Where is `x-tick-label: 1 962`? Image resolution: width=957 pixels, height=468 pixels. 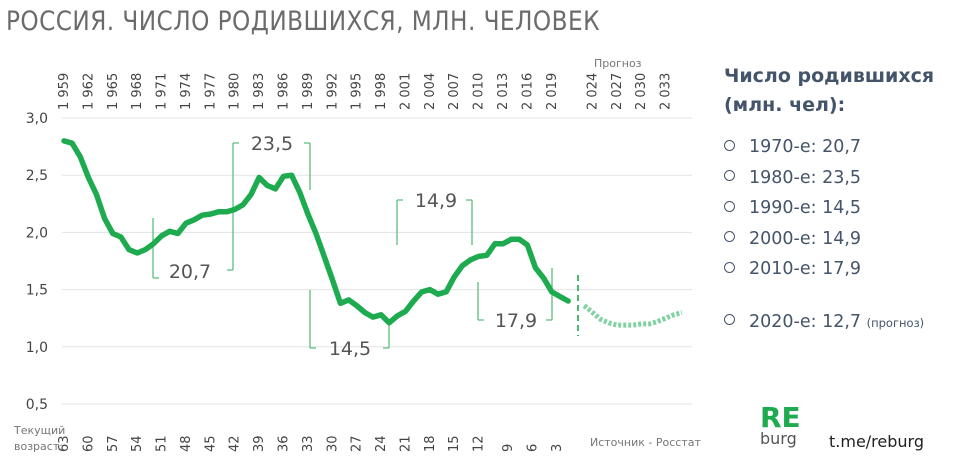 x-tick-label: 1 962 is located at coordinates (88, 91).